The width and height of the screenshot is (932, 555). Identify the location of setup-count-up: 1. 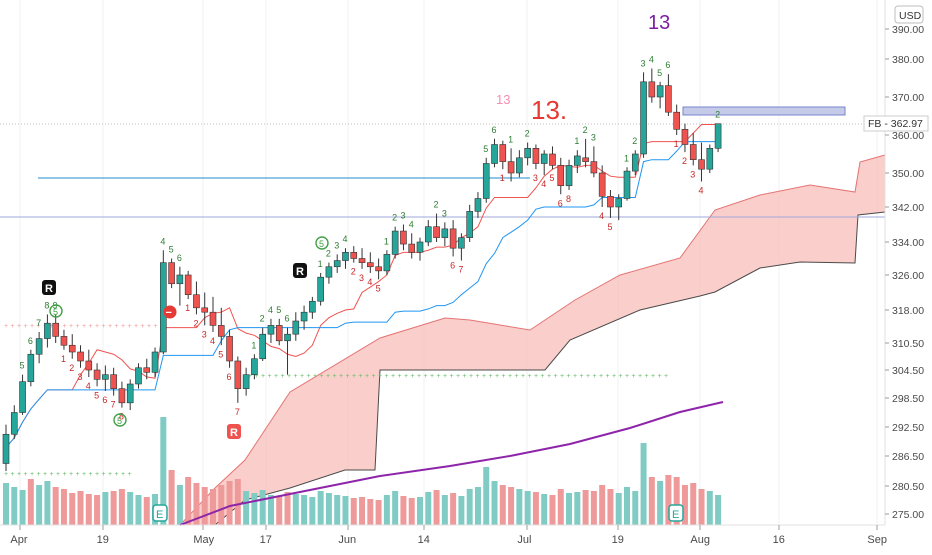
(253, 345).